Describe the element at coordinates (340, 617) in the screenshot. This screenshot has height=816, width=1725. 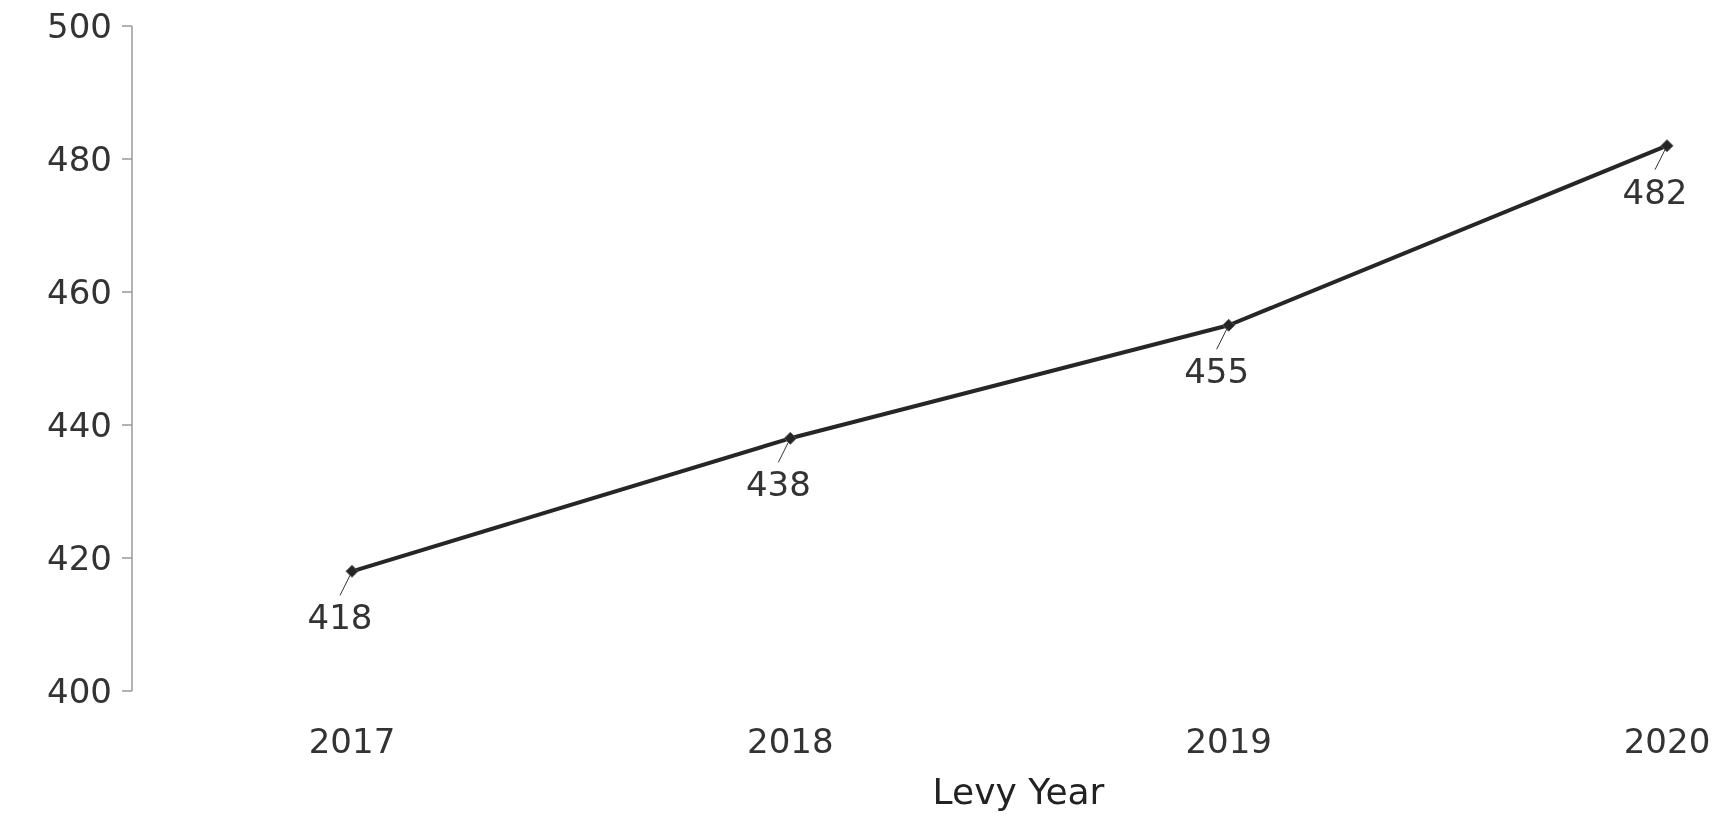
I see `data-label: 418` at that location.